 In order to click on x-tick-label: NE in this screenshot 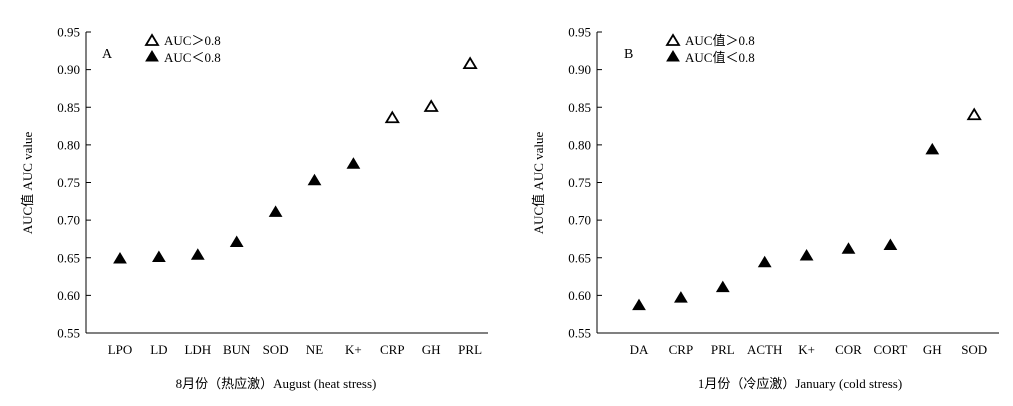, I will do `click(314, 349)`.